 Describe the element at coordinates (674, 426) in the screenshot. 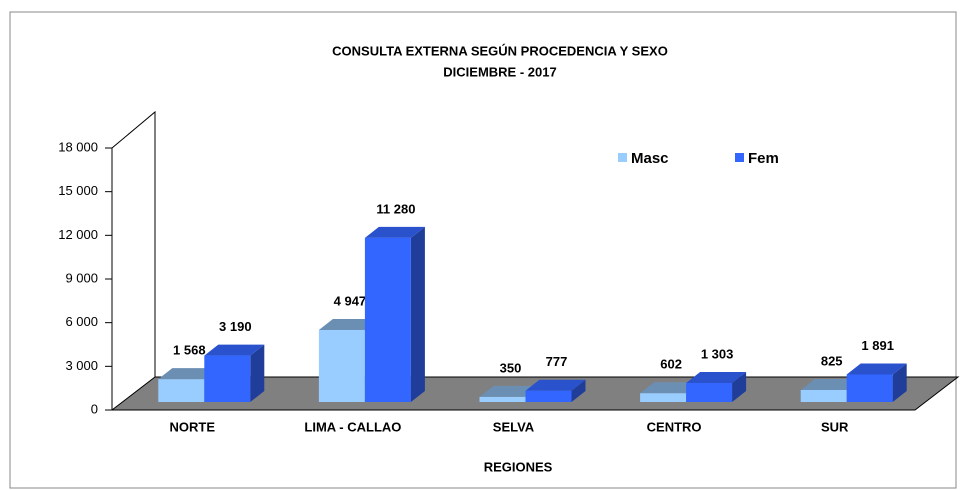

I see `x-tick-label: CENTRO` at that location.